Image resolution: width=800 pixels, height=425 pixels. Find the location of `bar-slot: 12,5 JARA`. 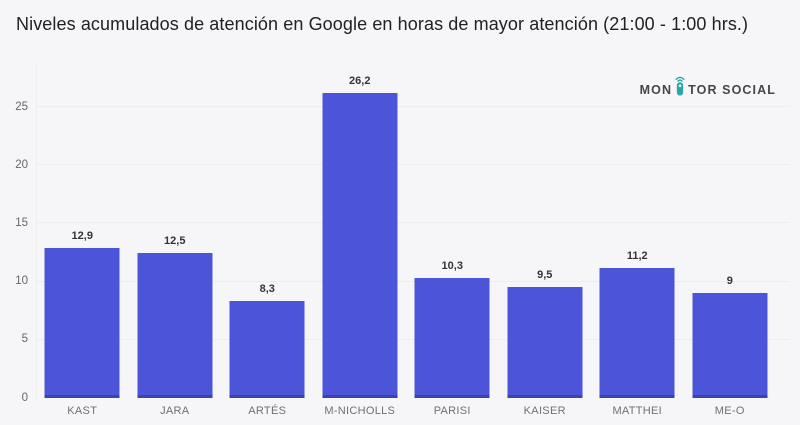

bar-slot: 12,5 JARA is located at coordinates (175, 246).